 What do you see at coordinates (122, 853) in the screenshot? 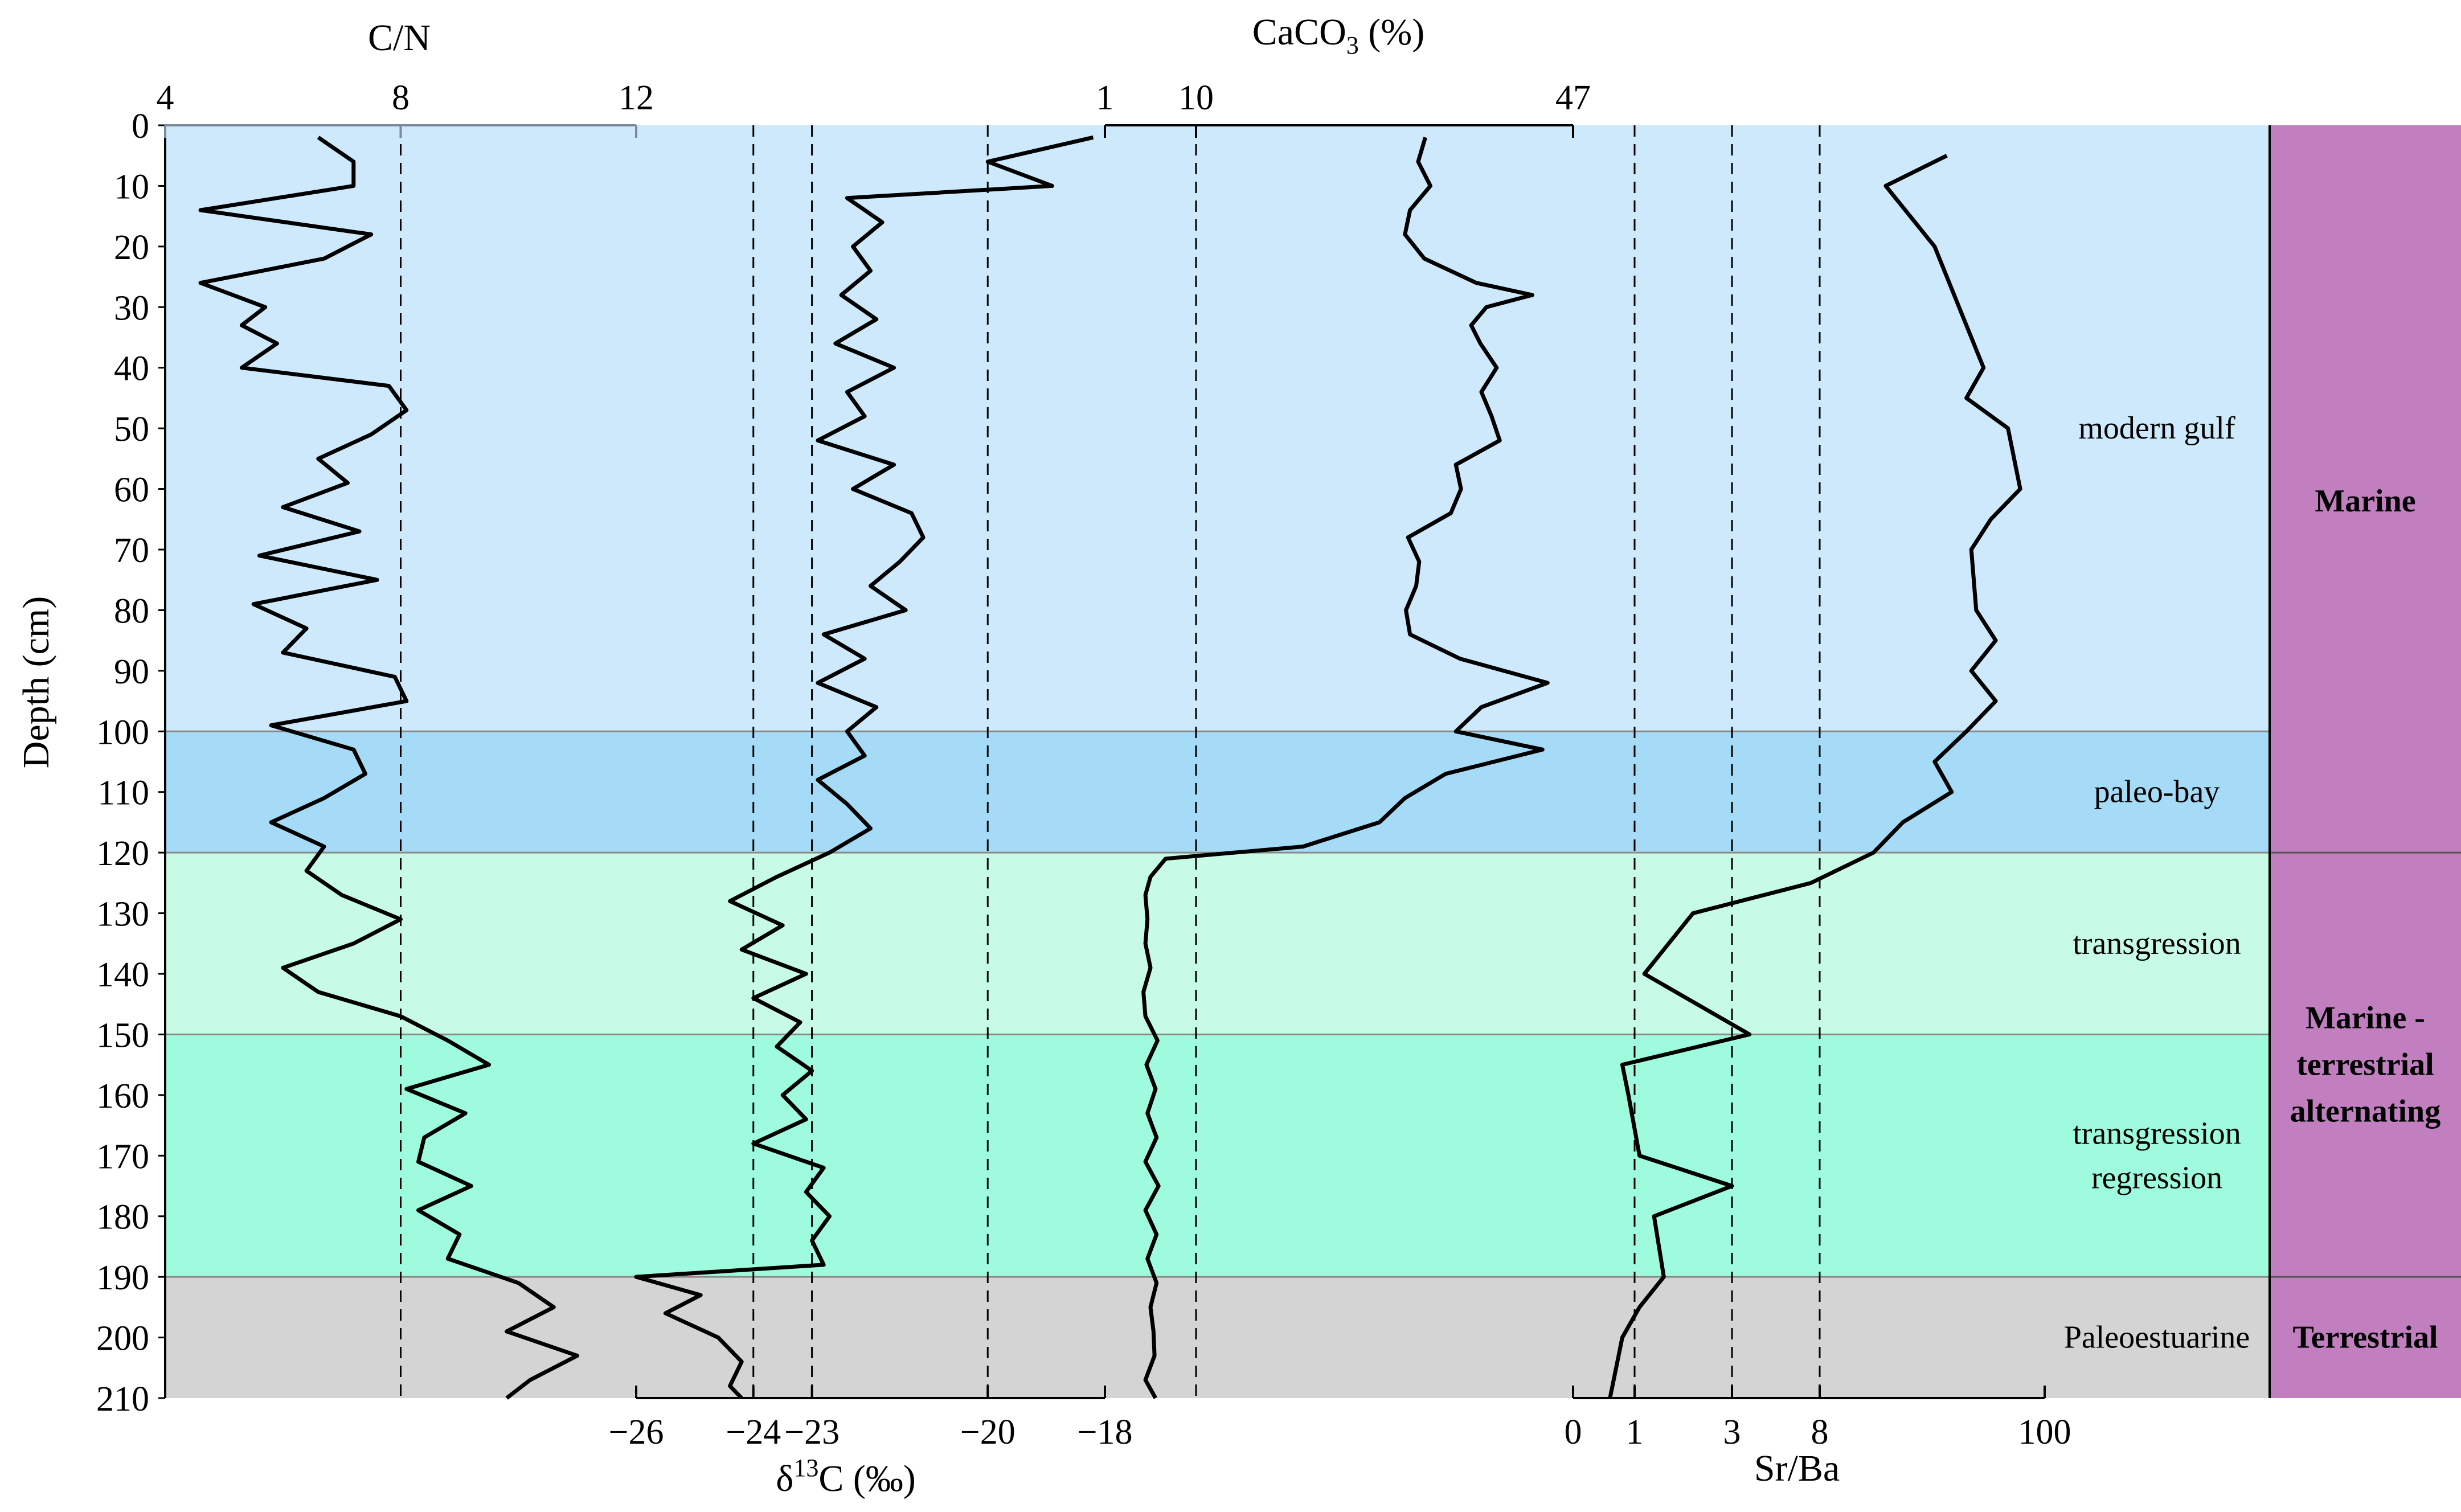
I see `depth-tick-label: 120` at bounding box center [122, 853].